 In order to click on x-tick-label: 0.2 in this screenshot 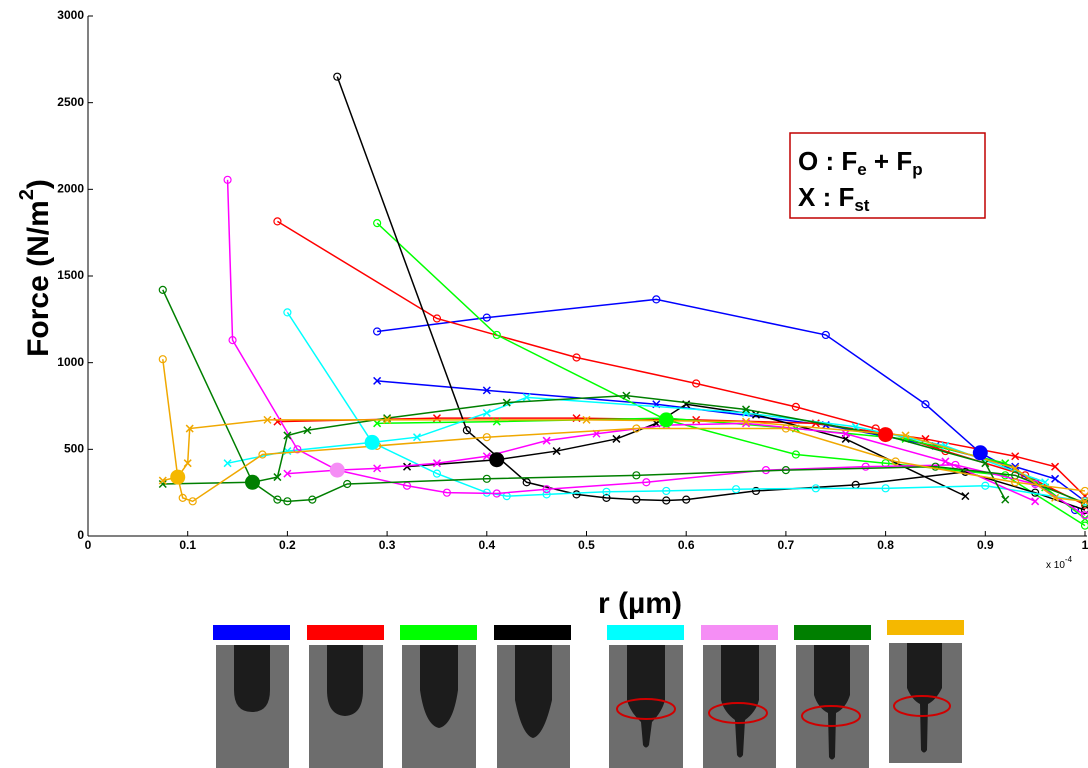, I will do `click(287, 545)`.